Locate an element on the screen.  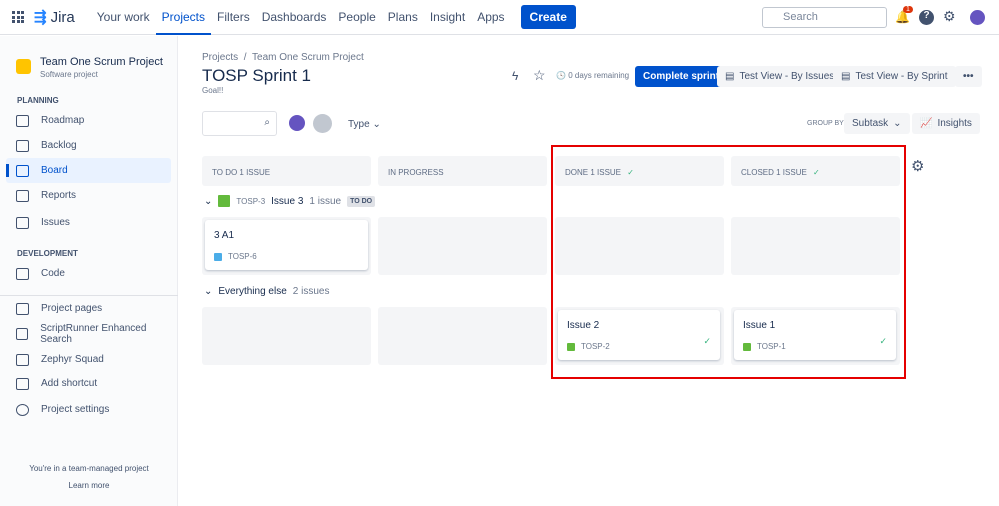
avatar is located at coordinates (977, 17).